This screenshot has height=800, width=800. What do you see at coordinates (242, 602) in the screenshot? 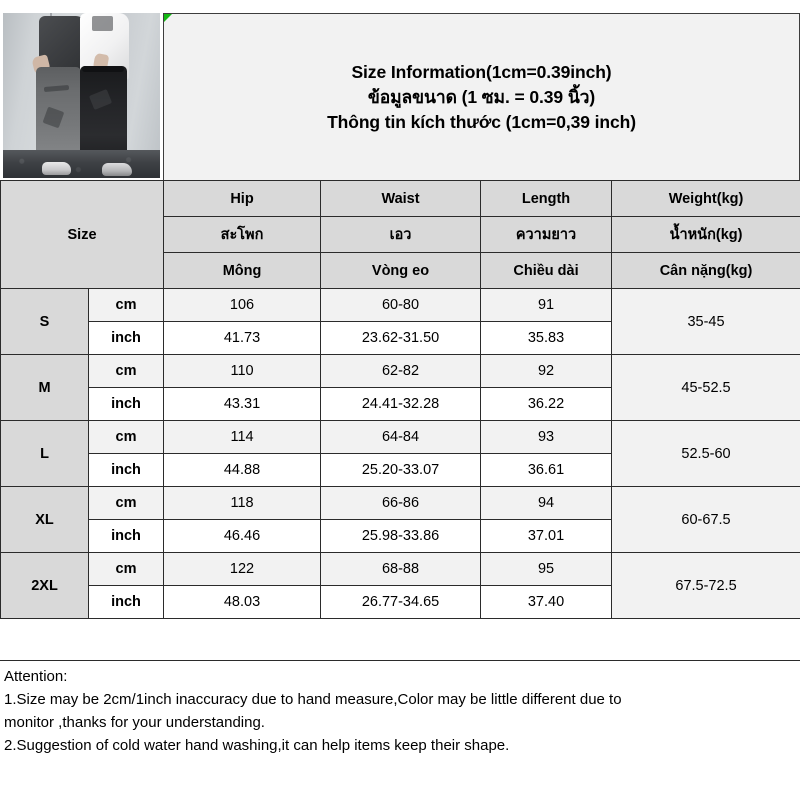
I see `hip-inch-2xl: 48.03` at bounding box center [242, 602].